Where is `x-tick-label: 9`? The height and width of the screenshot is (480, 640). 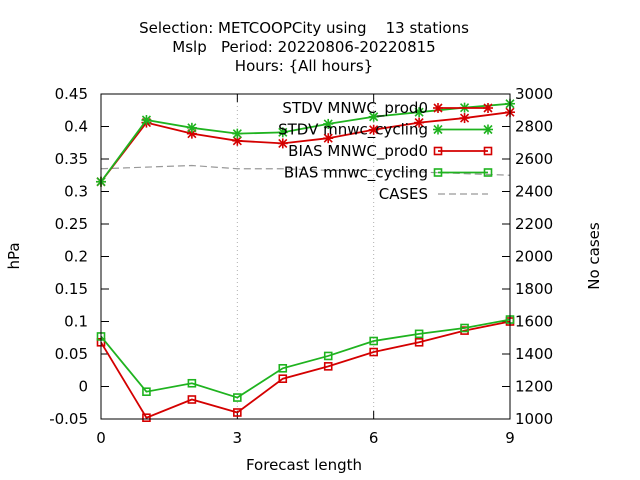
x-tick-label: 9 is located at coordinates (510, 438).